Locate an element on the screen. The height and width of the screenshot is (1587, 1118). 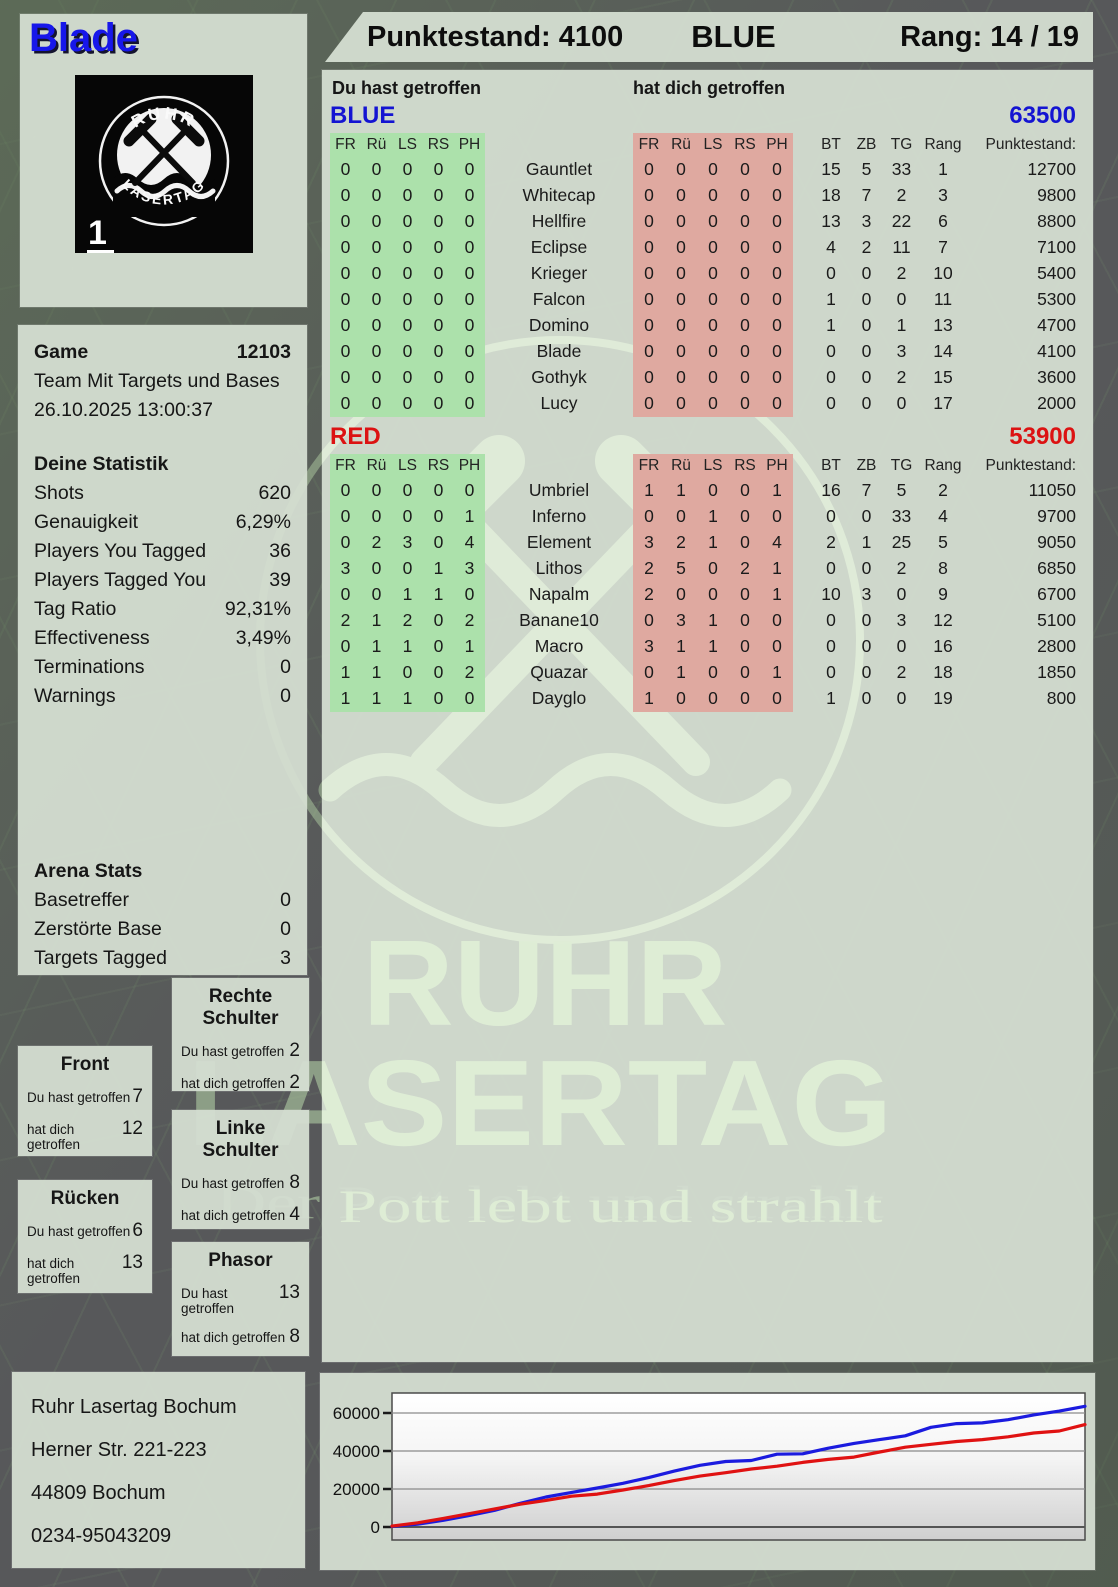
stat-label: Warnings is located at coordinates (75, 696).